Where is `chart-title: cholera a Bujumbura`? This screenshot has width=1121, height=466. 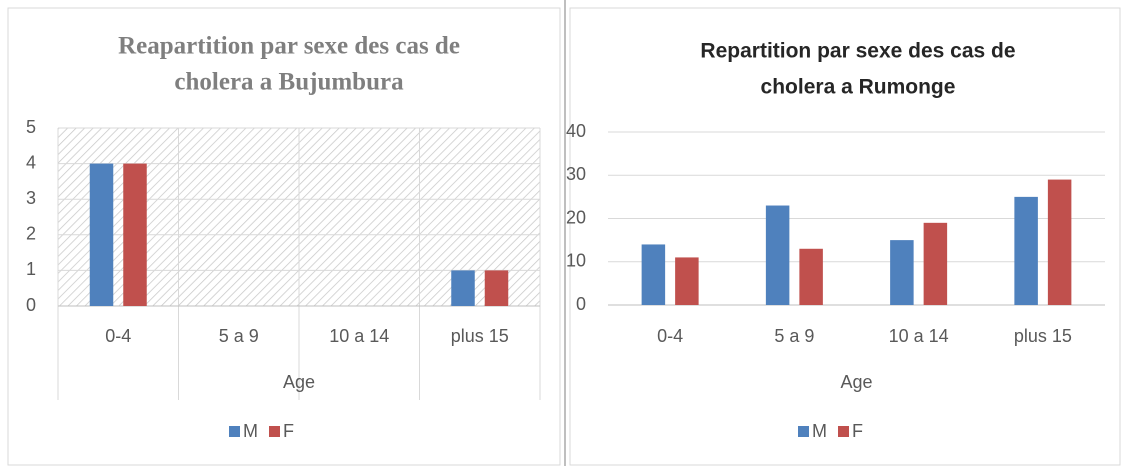
chart-title: cholera a Bujumbura is located at coordinates (289, 82).